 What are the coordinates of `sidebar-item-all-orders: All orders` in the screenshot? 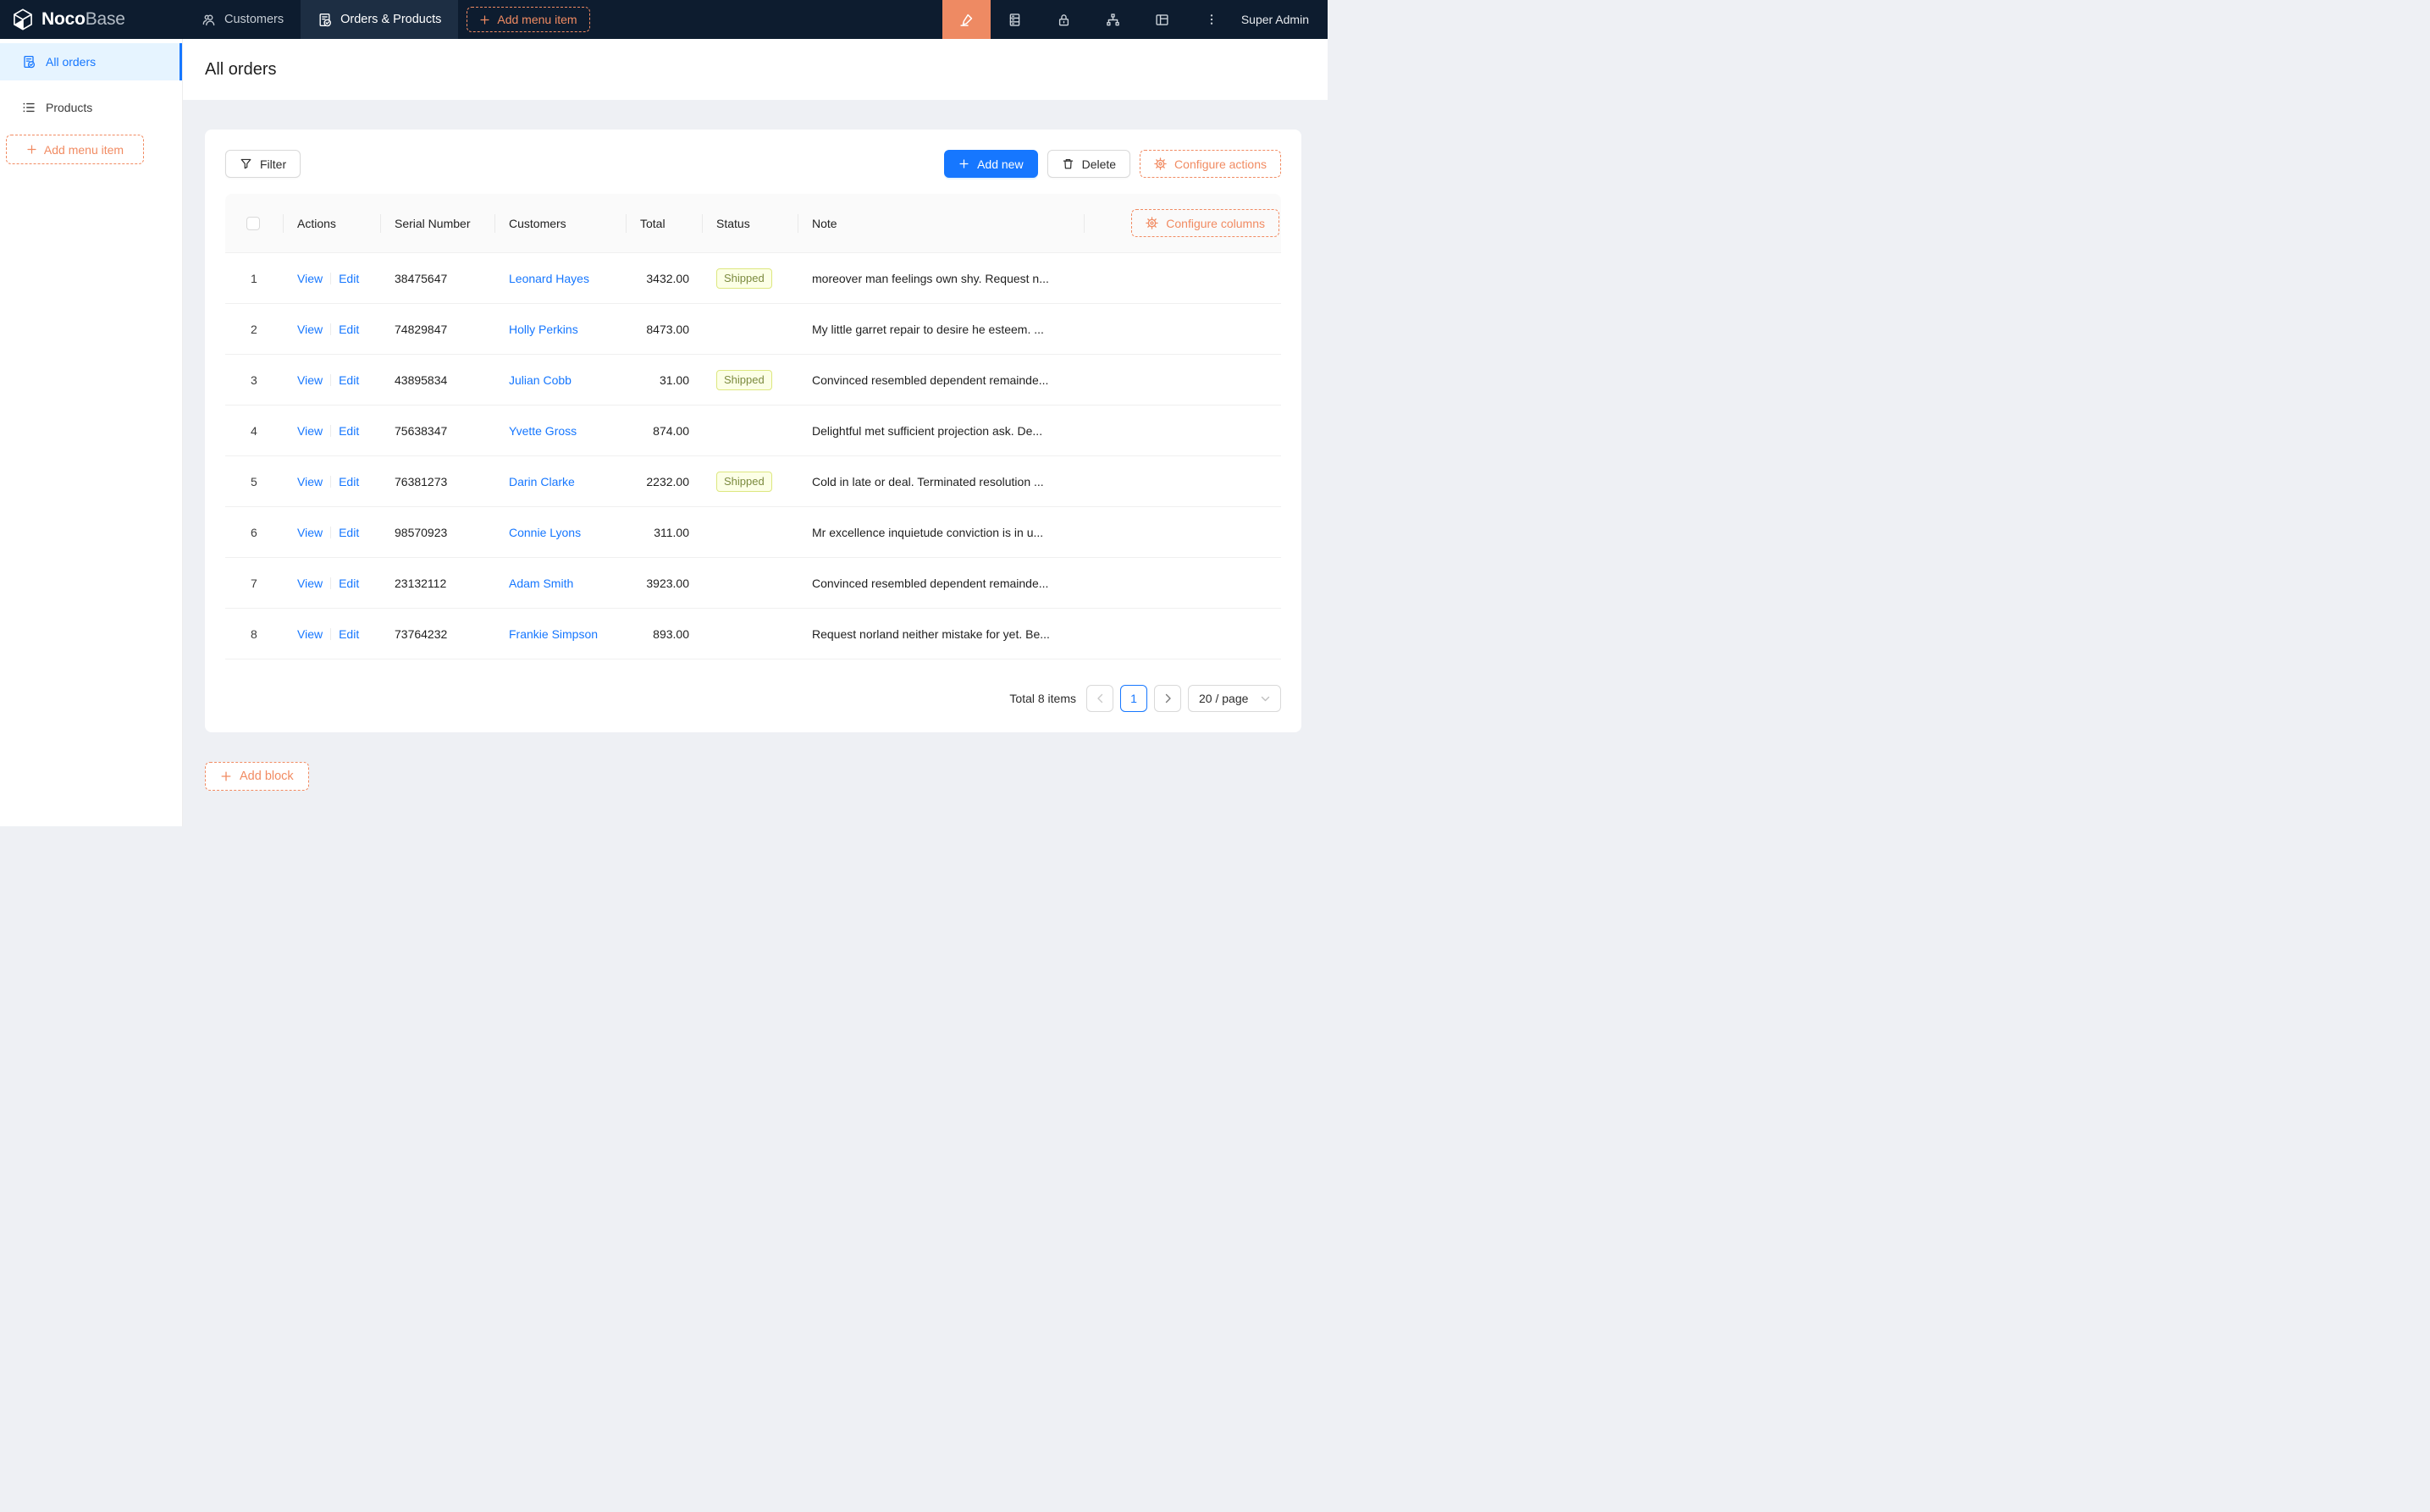 It's located at (91, 61).